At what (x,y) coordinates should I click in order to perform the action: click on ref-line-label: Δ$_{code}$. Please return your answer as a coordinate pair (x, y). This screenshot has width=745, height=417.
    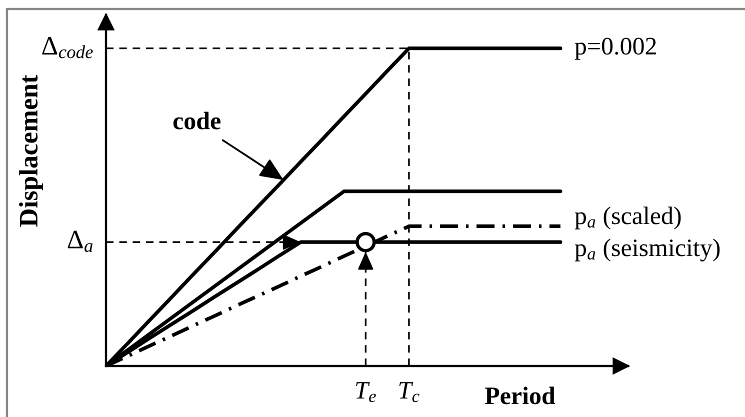
    Looking at the image, I should click on (67, 47).